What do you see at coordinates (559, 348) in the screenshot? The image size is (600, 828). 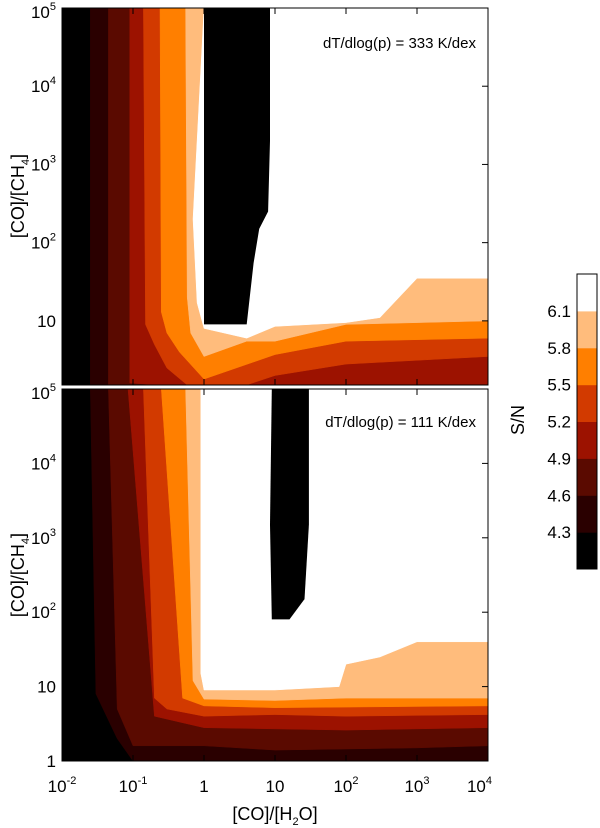 I see `colorbar-tick-label: 5.8` at bounding box center [559, 348].